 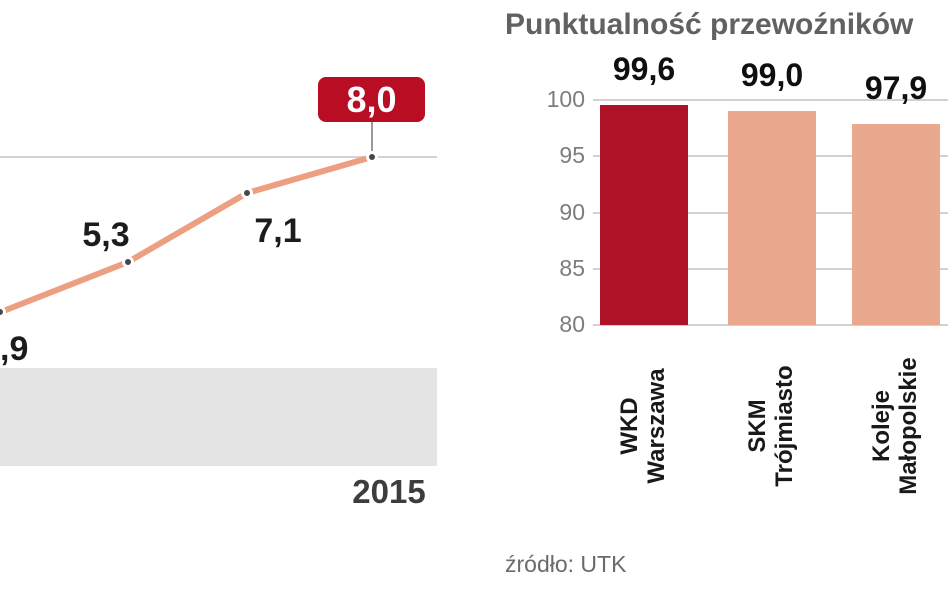 What do you see at coordinates (187, 235) in the screenshot?
I see `trend-line` at bounding box center [187, 235].